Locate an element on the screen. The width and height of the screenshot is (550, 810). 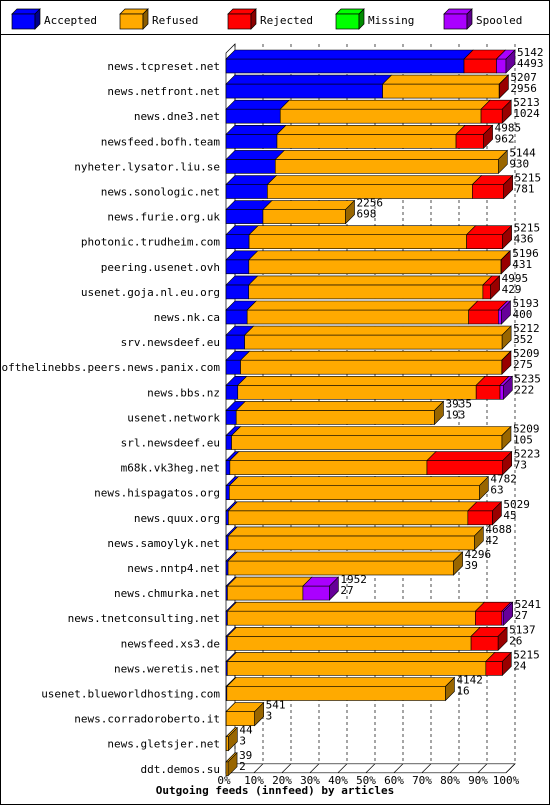
row-accepted-label: 39 is located at coordinates (471, 565).